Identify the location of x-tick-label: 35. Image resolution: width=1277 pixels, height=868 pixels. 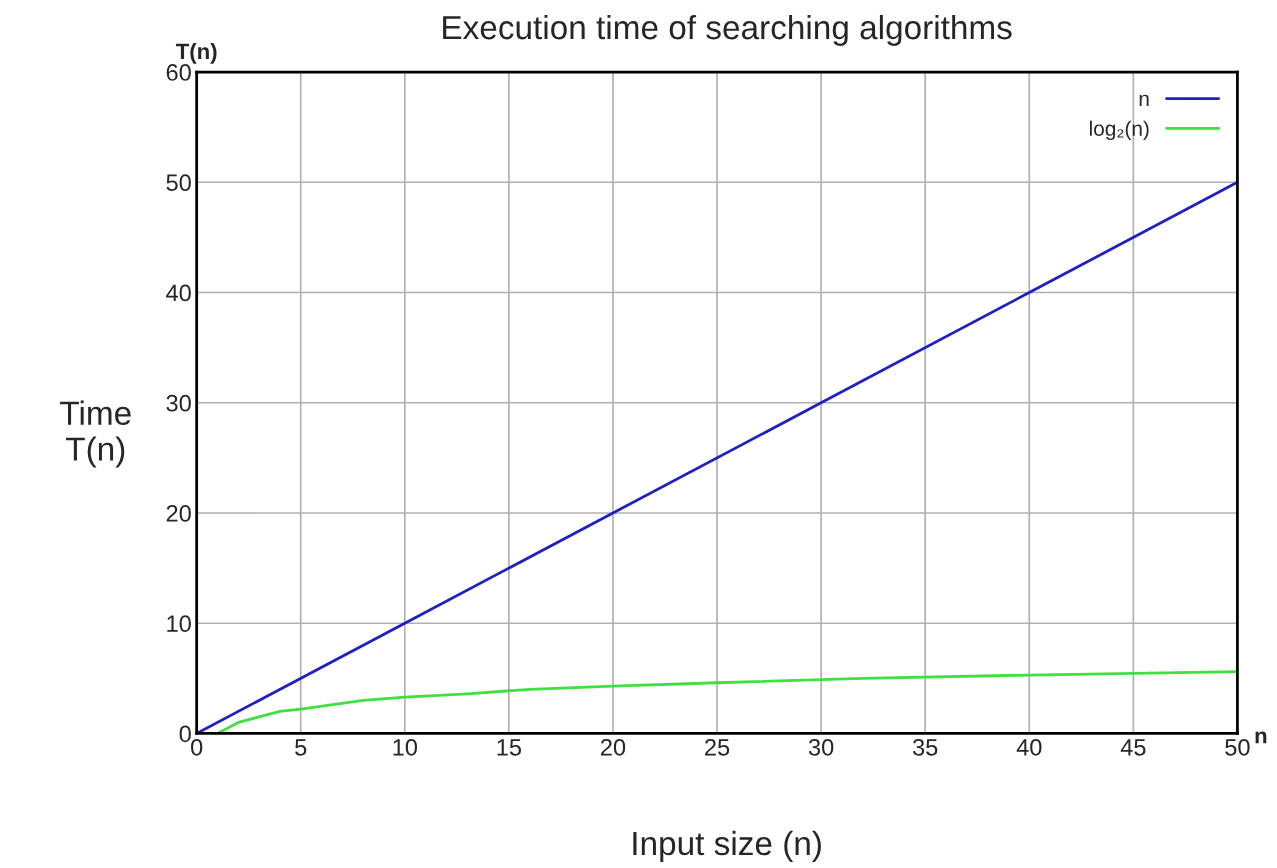
(925, 747).